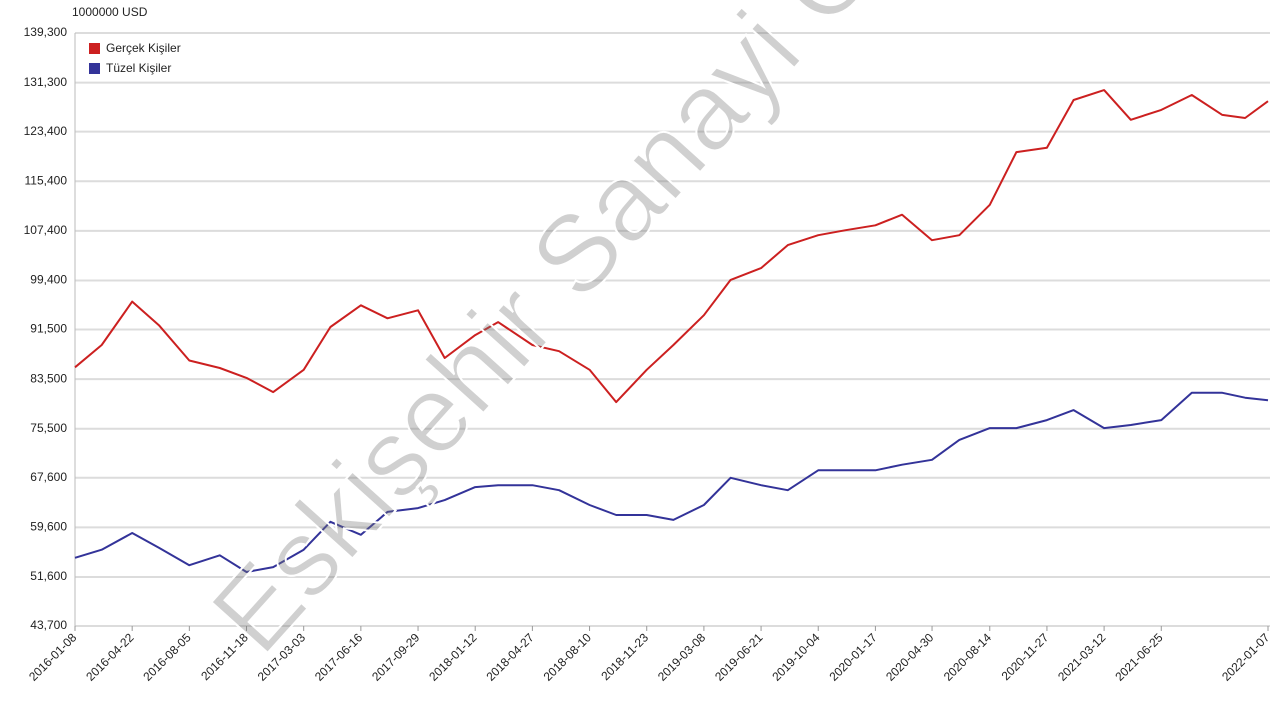 This screenshot has height=707, width=1285. What do you see at coordinates (796, 657) in the screenshot?
I see `x-tick-label: 2019-10-04` at bounding box center [796, 657].